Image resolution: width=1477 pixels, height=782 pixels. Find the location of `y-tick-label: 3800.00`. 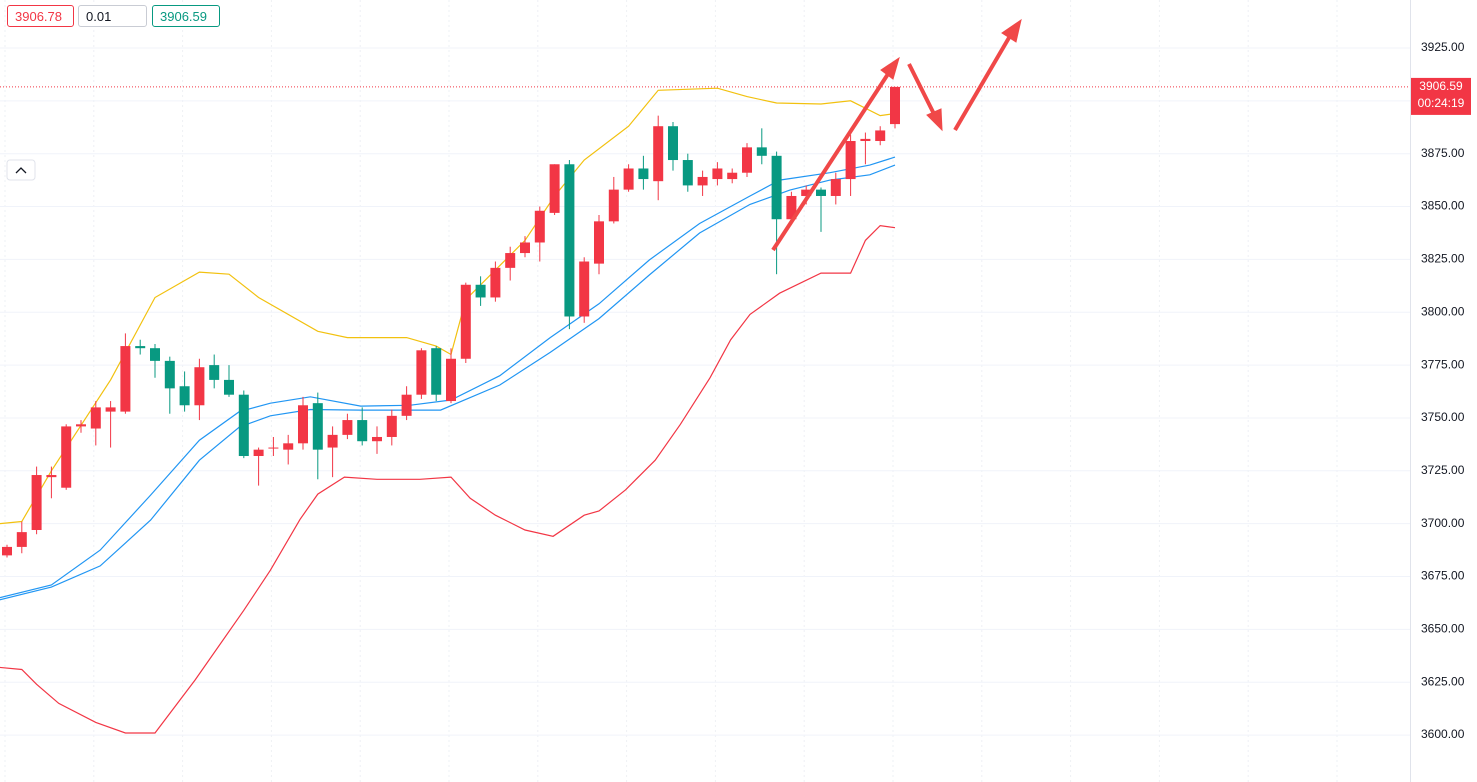

y-tick-label: 3800.00 is located at coordinates (1443, 311).